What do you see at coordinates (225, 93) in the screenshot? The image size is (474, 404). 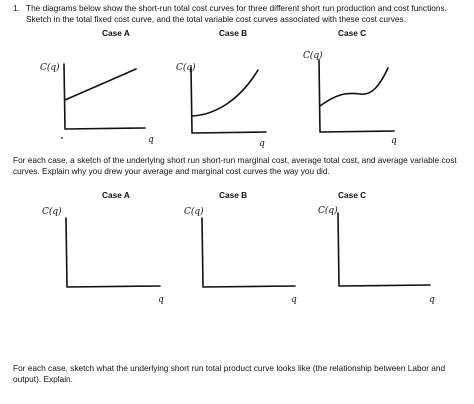 I see `row1-case-b-tc-curve` at bounding box center [225, 93].